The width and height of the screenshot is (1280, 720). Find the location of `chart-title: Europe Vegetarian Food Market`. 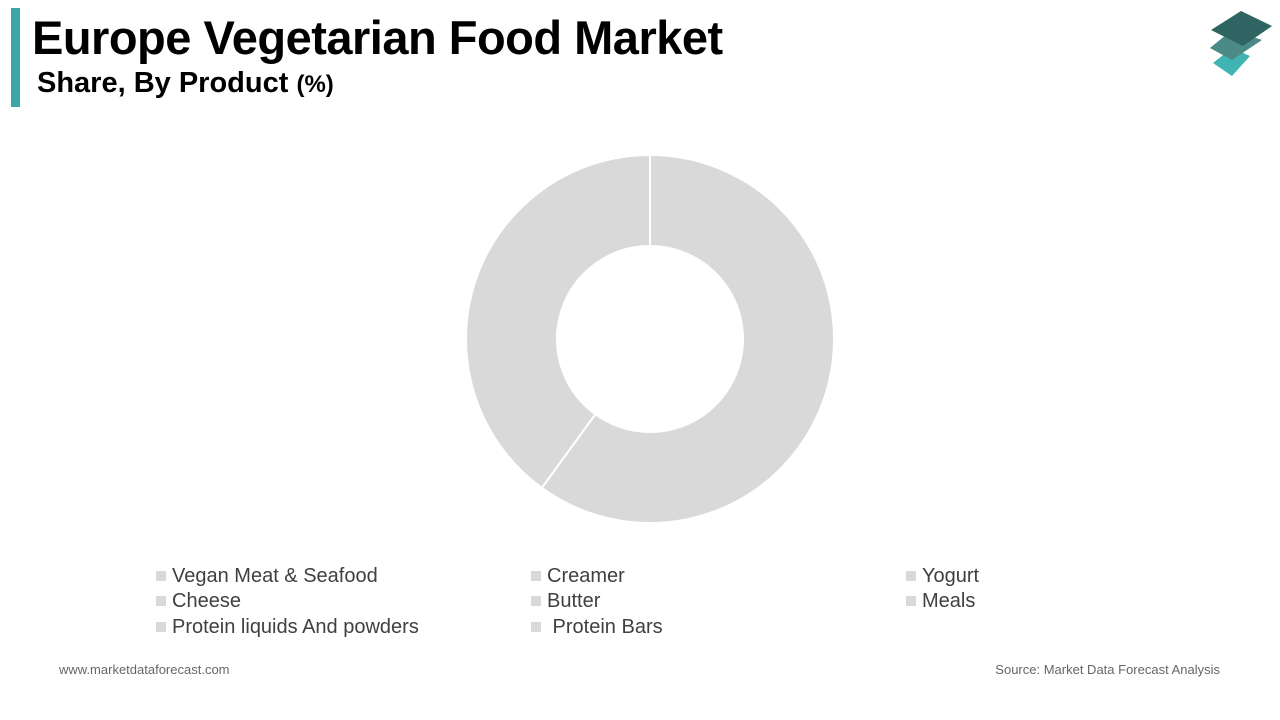

chart-title: Europe Vegetarian Food Market is located at coordinates (377, 37).